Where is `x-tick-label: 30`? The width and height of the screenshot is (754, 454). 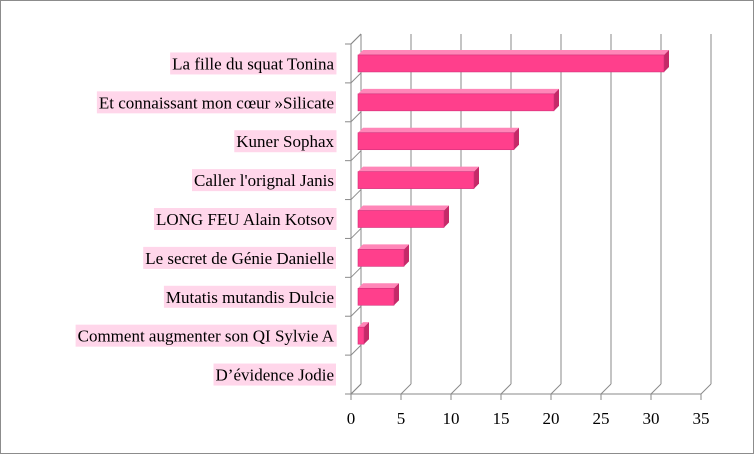
x-tick-label: 30 is located at coordinates (651, 418).